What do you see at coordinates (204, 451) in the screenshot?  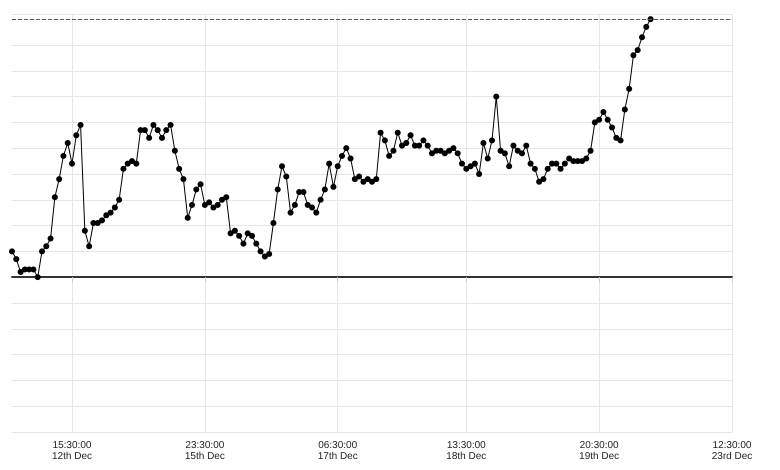 I see `x-tick-label: 23:30:00 15th Dec` at bounding box center [204, 451].